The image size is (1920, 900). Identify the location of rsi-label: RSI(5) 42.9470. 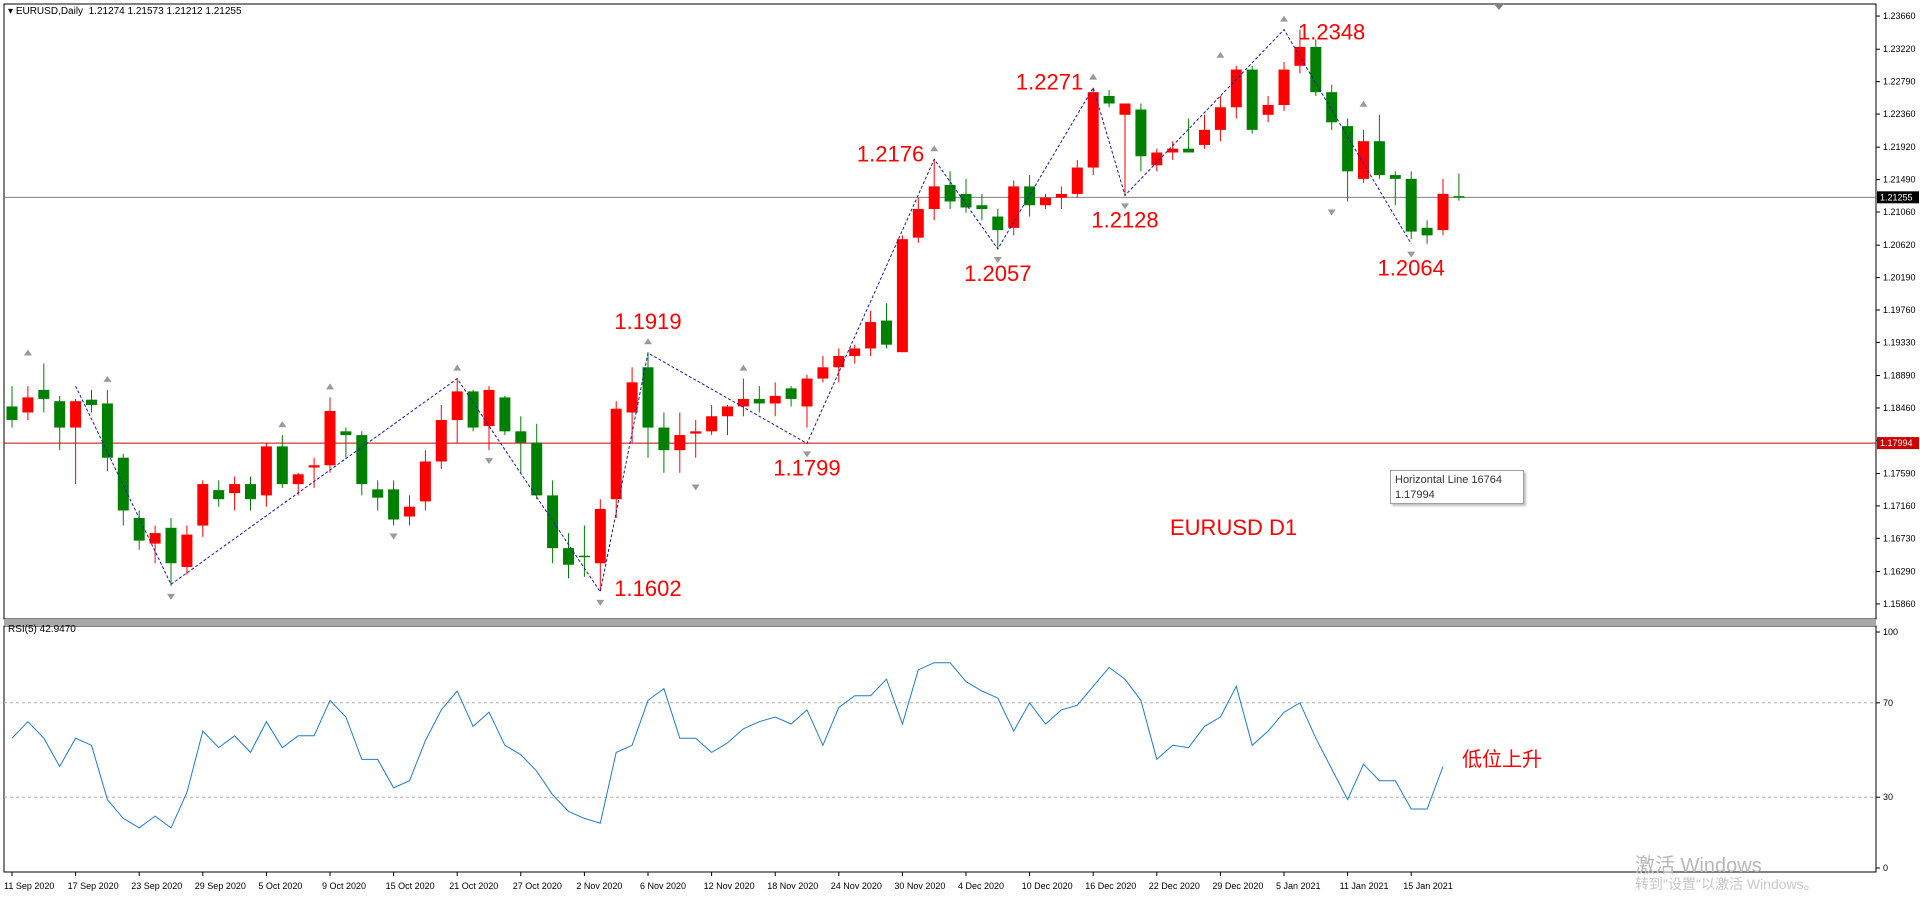
(42, 629).